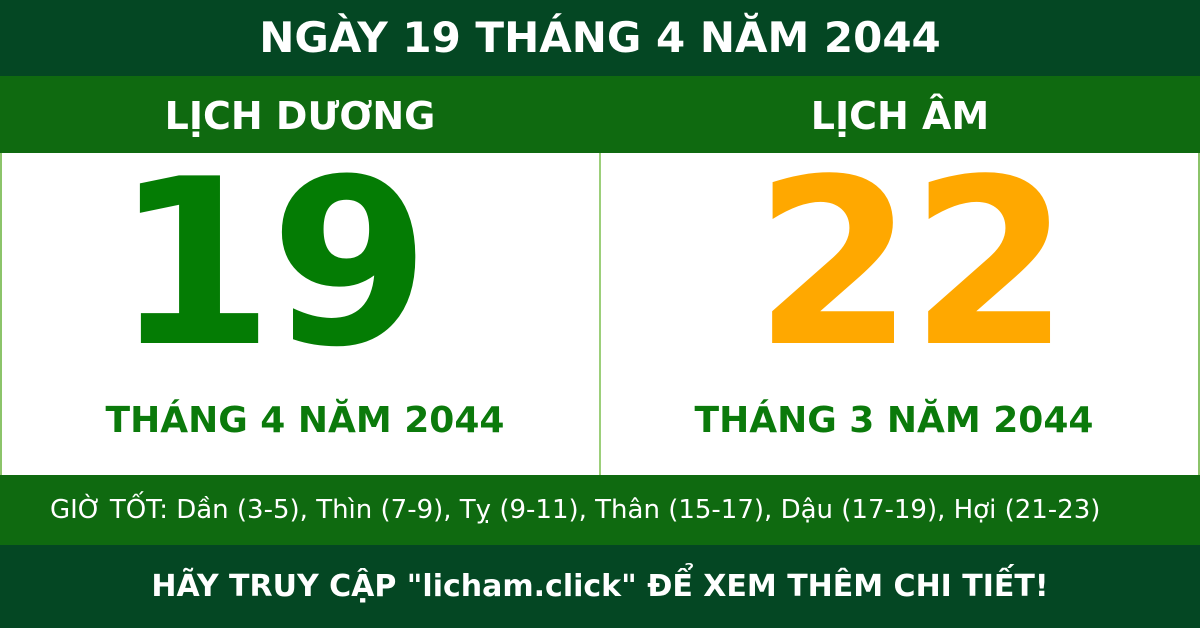  What do you see at coordinates (600, 314) in the screenshot?
I see `divider` at bounding box center [600, 314].